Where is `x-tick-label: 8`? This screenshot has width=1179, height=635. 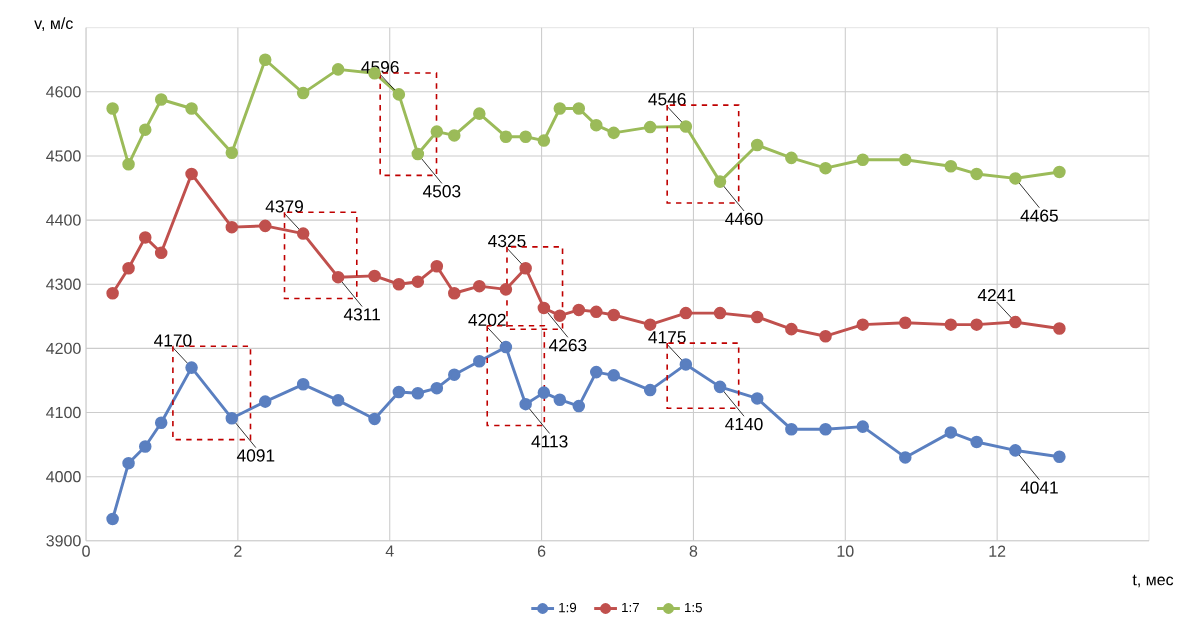 x-tick-label: 8 is located at coordinates (693, 551).